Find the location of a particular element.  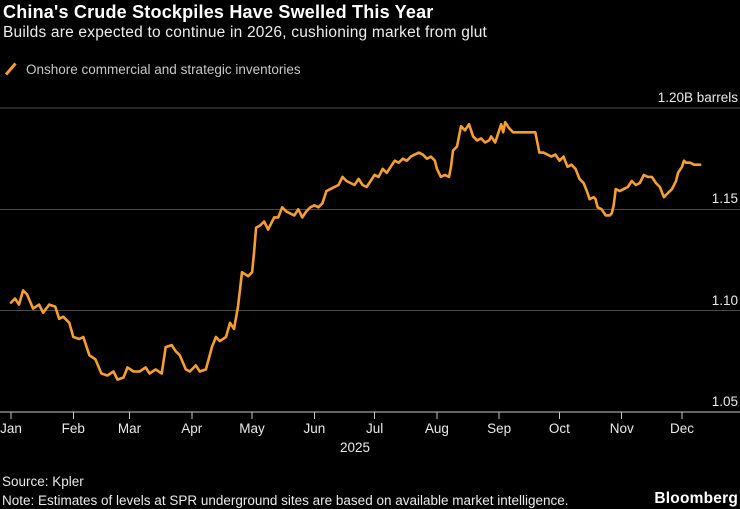

x-tick-label: Feb is located at coordinates (73, 428).